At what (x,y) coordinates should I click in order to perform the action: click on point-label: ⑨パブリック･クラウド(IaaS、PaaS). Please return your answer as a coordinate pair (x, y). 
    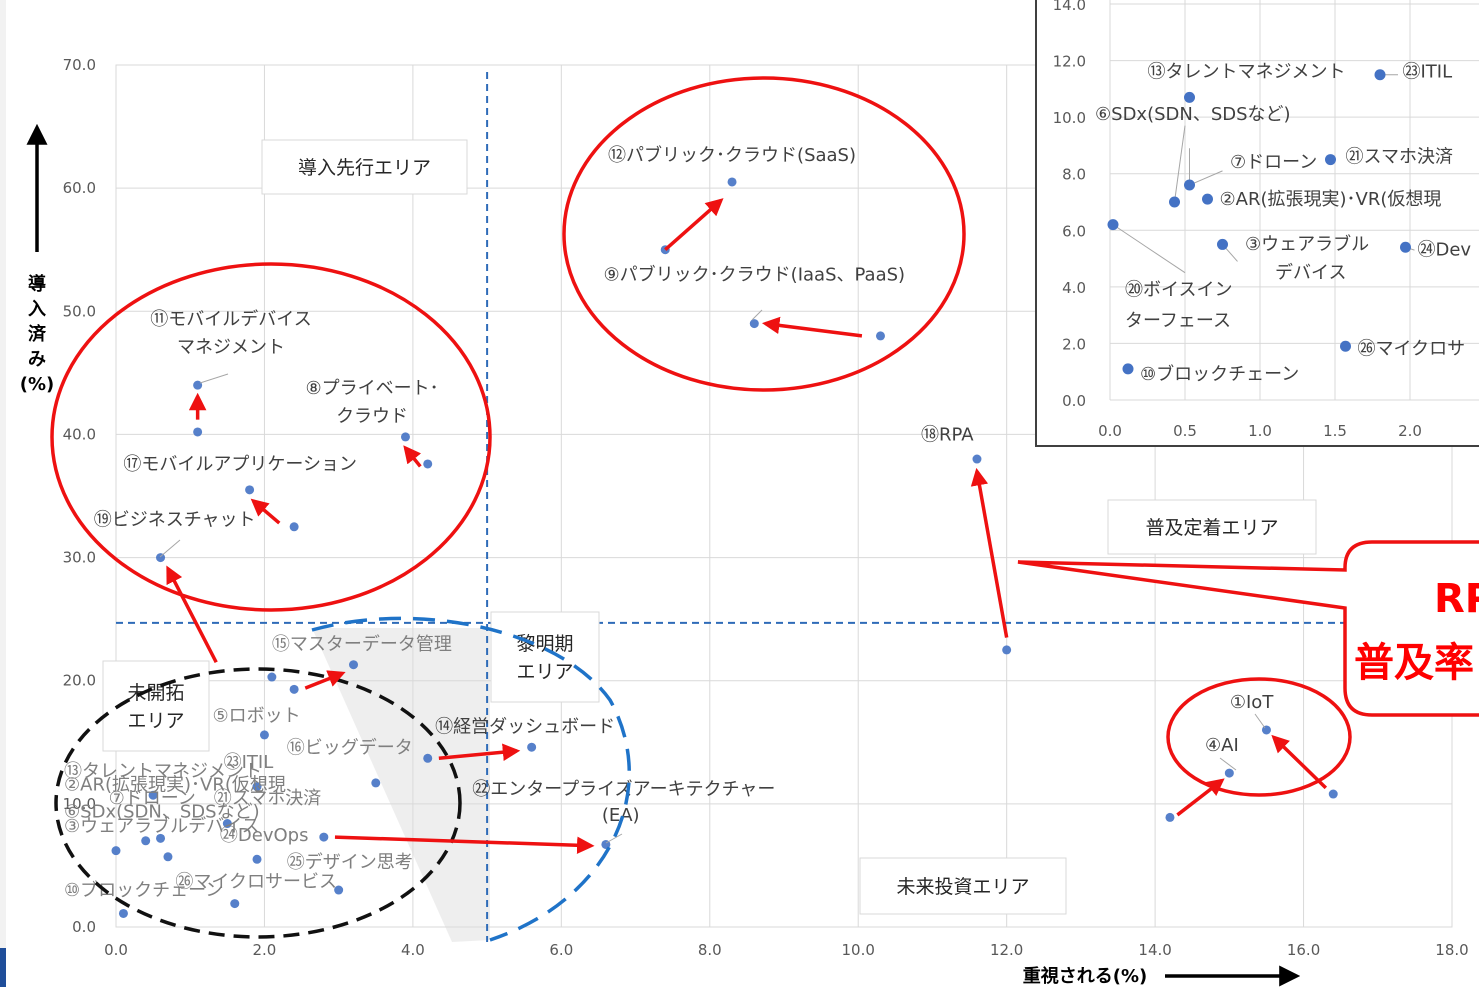
    Looking at the image, I should click on (755, 275).